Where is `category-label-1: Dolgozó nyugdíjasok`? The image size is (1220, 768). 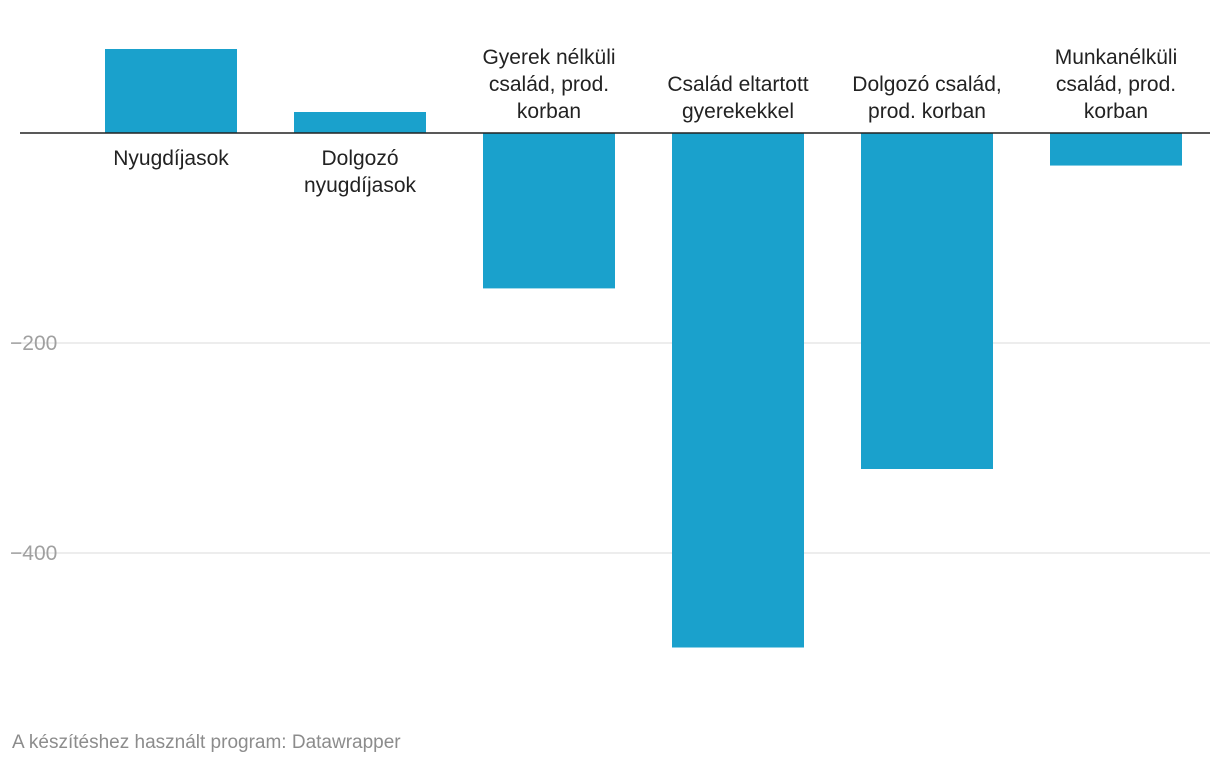 category-label-1: Dolgozó nyugdíjasok is located at coordinates (360, 172).